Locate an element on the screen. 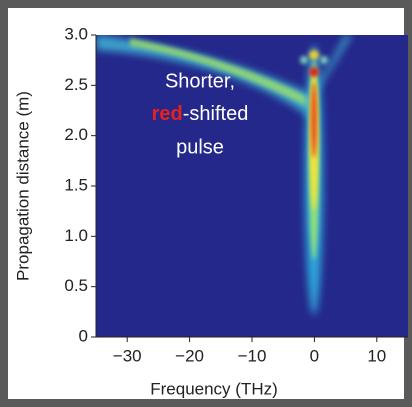 The height and width of the screenshot is (407, 412). x-axis-label: Frequency (THz) is located at coordinates (214, 388).